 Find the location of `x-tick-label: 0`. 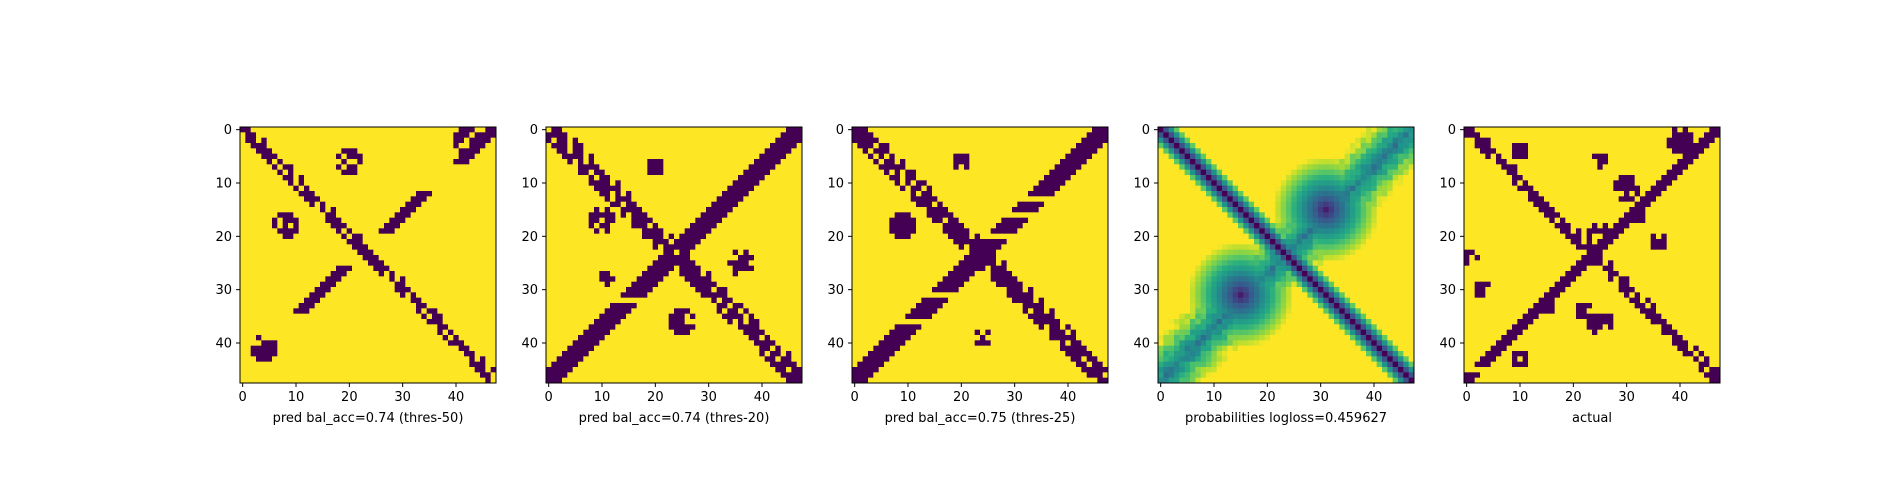

x-tick-label: 0 is located at coordinates (549, 397).